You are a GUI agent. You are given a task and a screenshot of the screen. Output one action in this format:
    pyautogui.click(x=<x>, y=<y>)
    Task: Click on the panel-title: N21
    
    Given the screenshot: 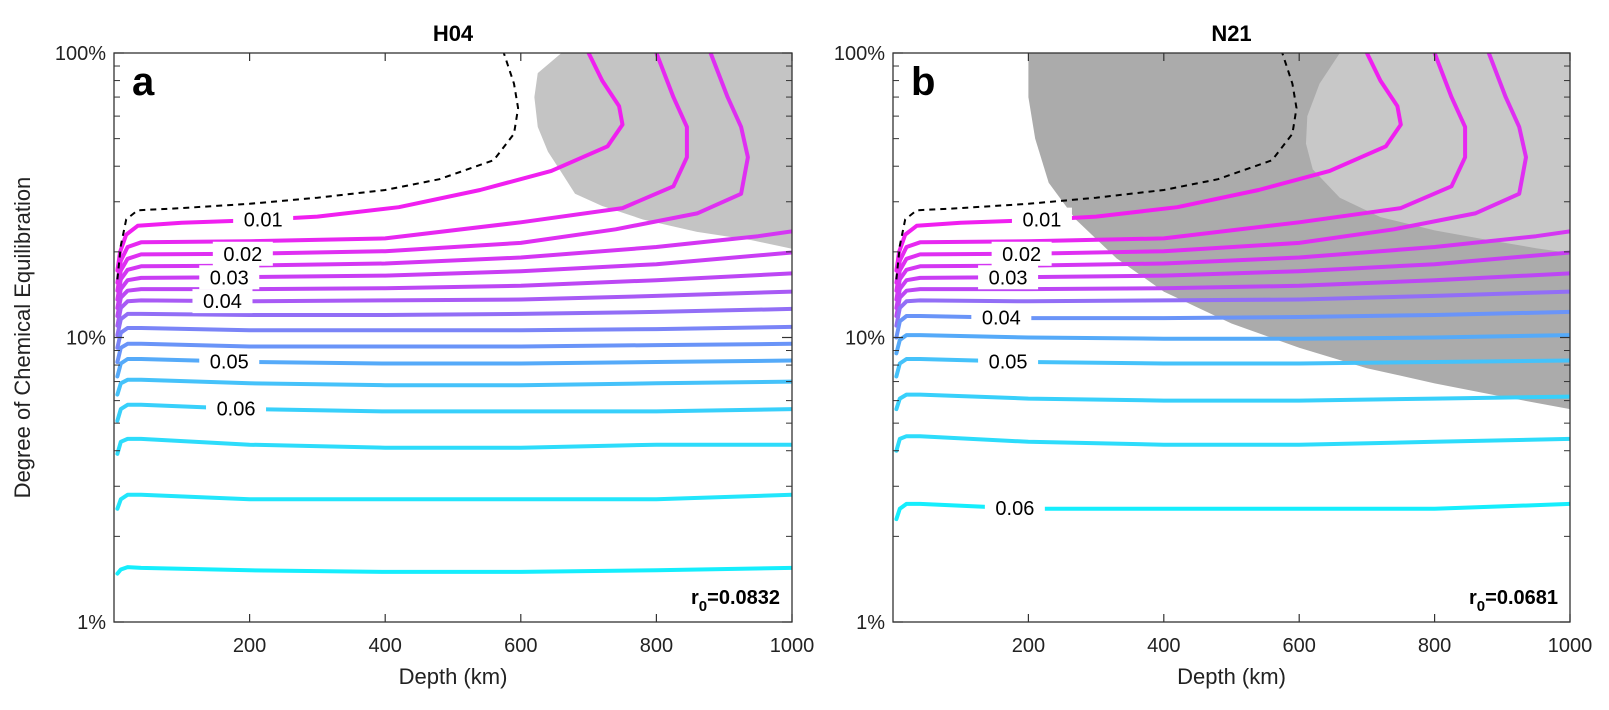 What is the action you would take?
    pyautogui.click(x=1231, y=33)
    